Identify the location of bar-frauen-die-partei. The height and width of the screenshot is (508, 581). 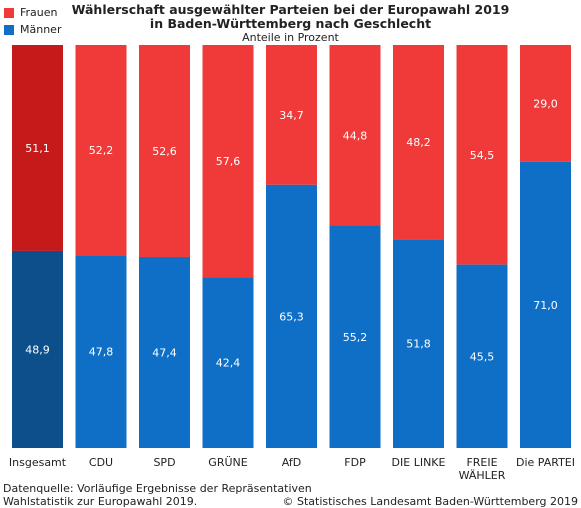
(545, 103).